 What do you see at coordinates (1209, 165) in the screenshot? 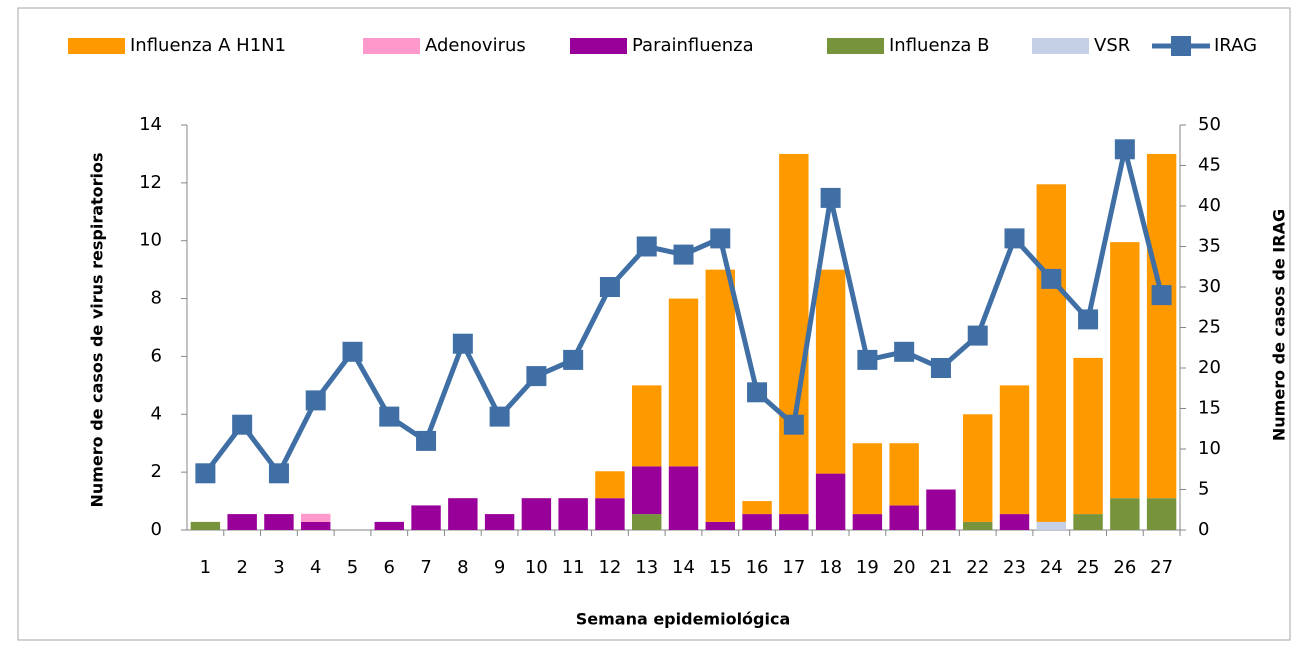
I see `y2-tick-label: 45` at bounding box center [1209, 165].